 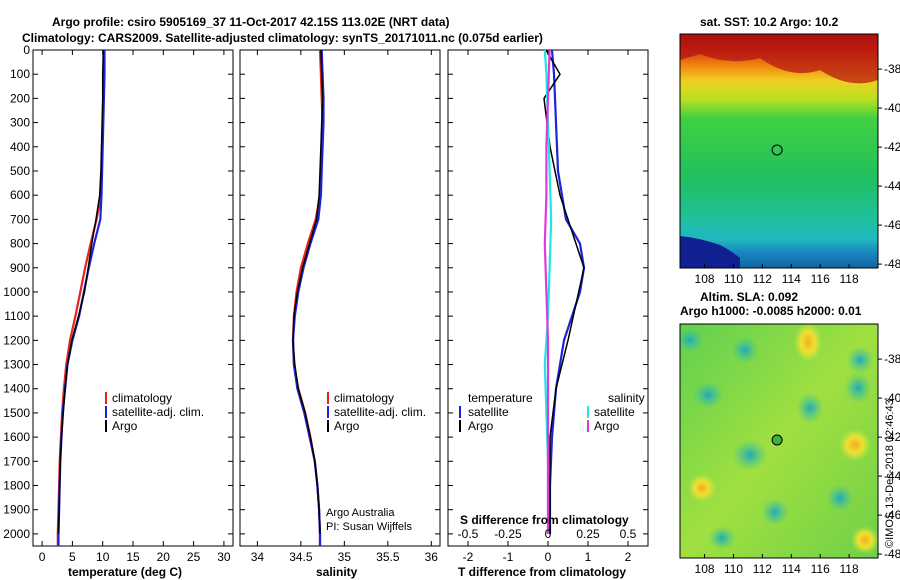 I want to click on sla-float-marker, so click(x=777, y=440).